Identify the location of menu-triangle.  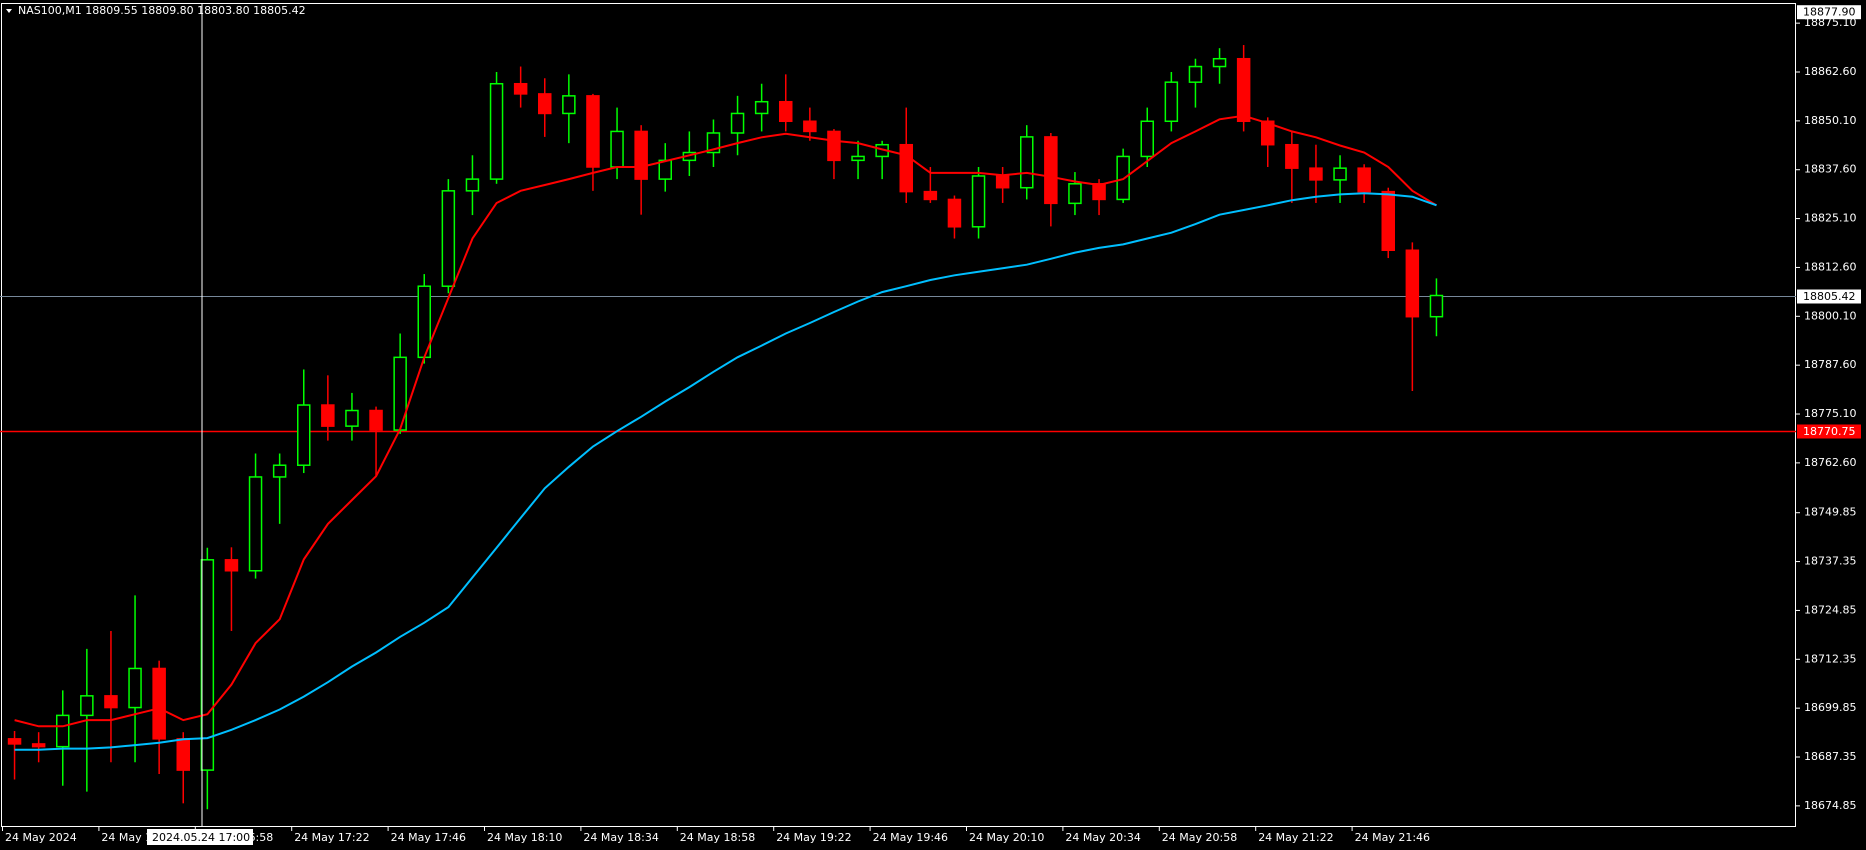
(9, 11).